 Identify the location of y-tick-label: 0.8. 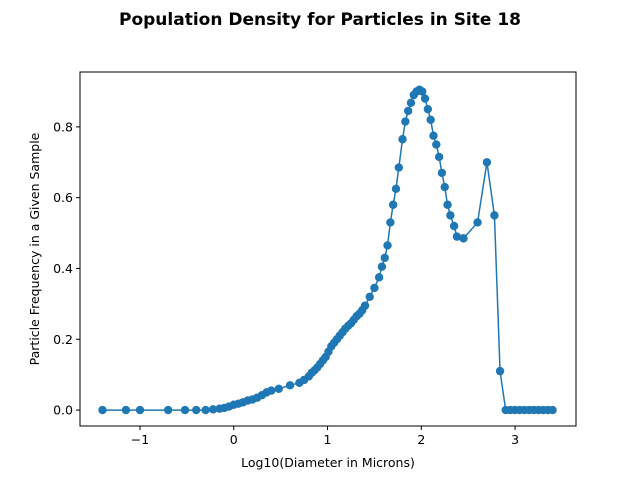
(63, 126).